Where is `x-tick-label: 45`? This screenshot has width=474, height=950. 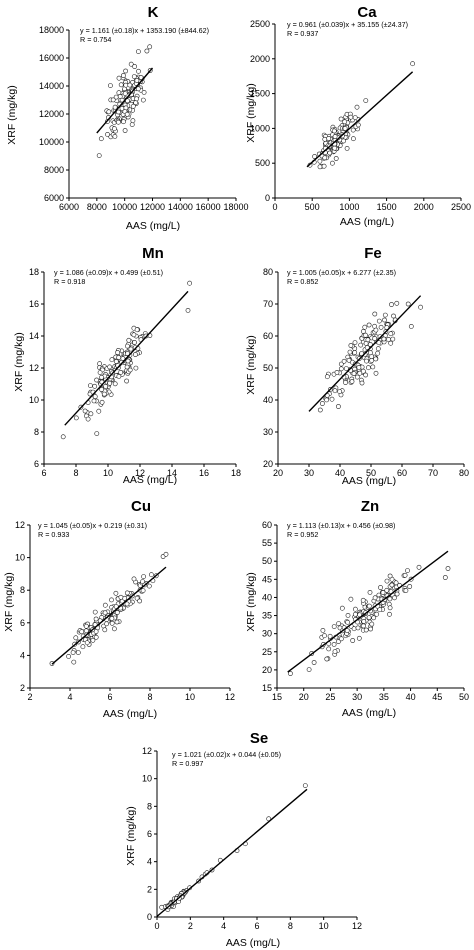 x-tick-label: 45 is located at coordinates (437, 697).